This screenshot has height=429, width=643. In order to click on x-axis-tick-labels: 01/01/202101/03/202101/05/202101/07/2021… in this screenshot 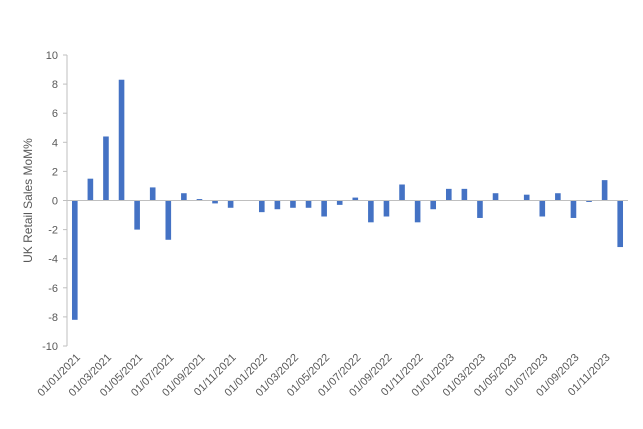, I will do `click(323, 375)`.